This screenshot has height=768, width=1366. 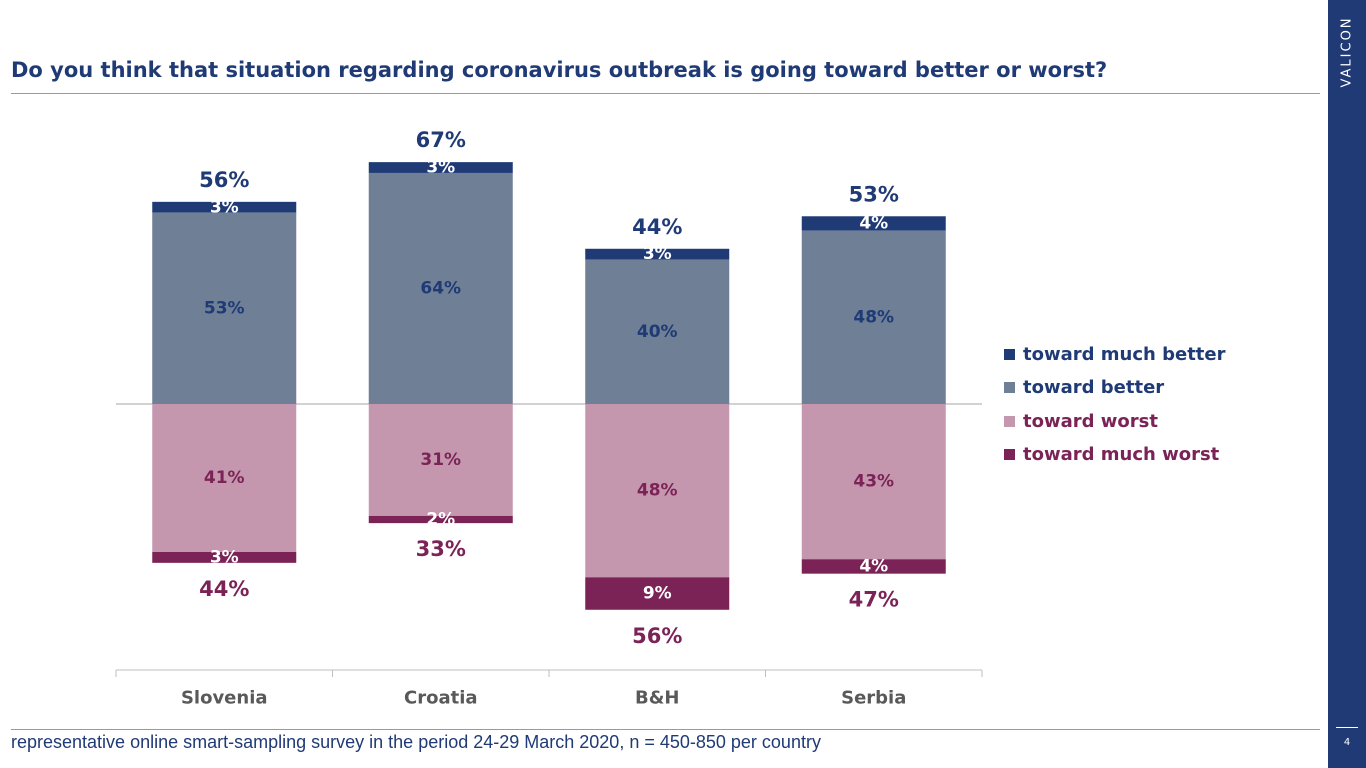 I want to click on total-negative-label: 44%, so click(x=224, y=589).